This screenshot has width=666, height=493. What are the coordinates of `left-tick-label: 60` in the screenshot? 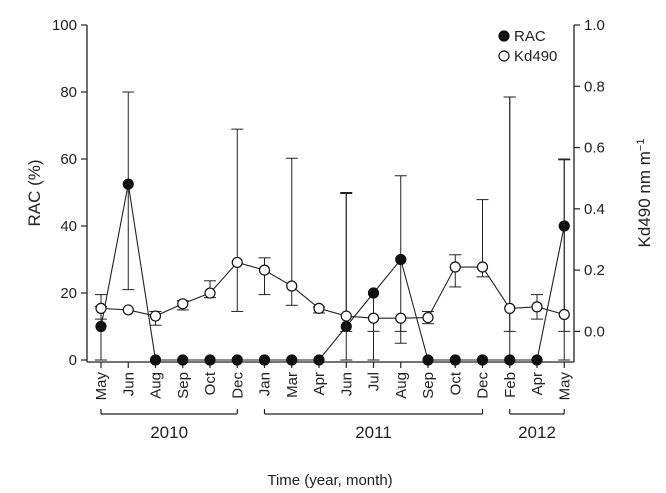 It's located at (68, 159).